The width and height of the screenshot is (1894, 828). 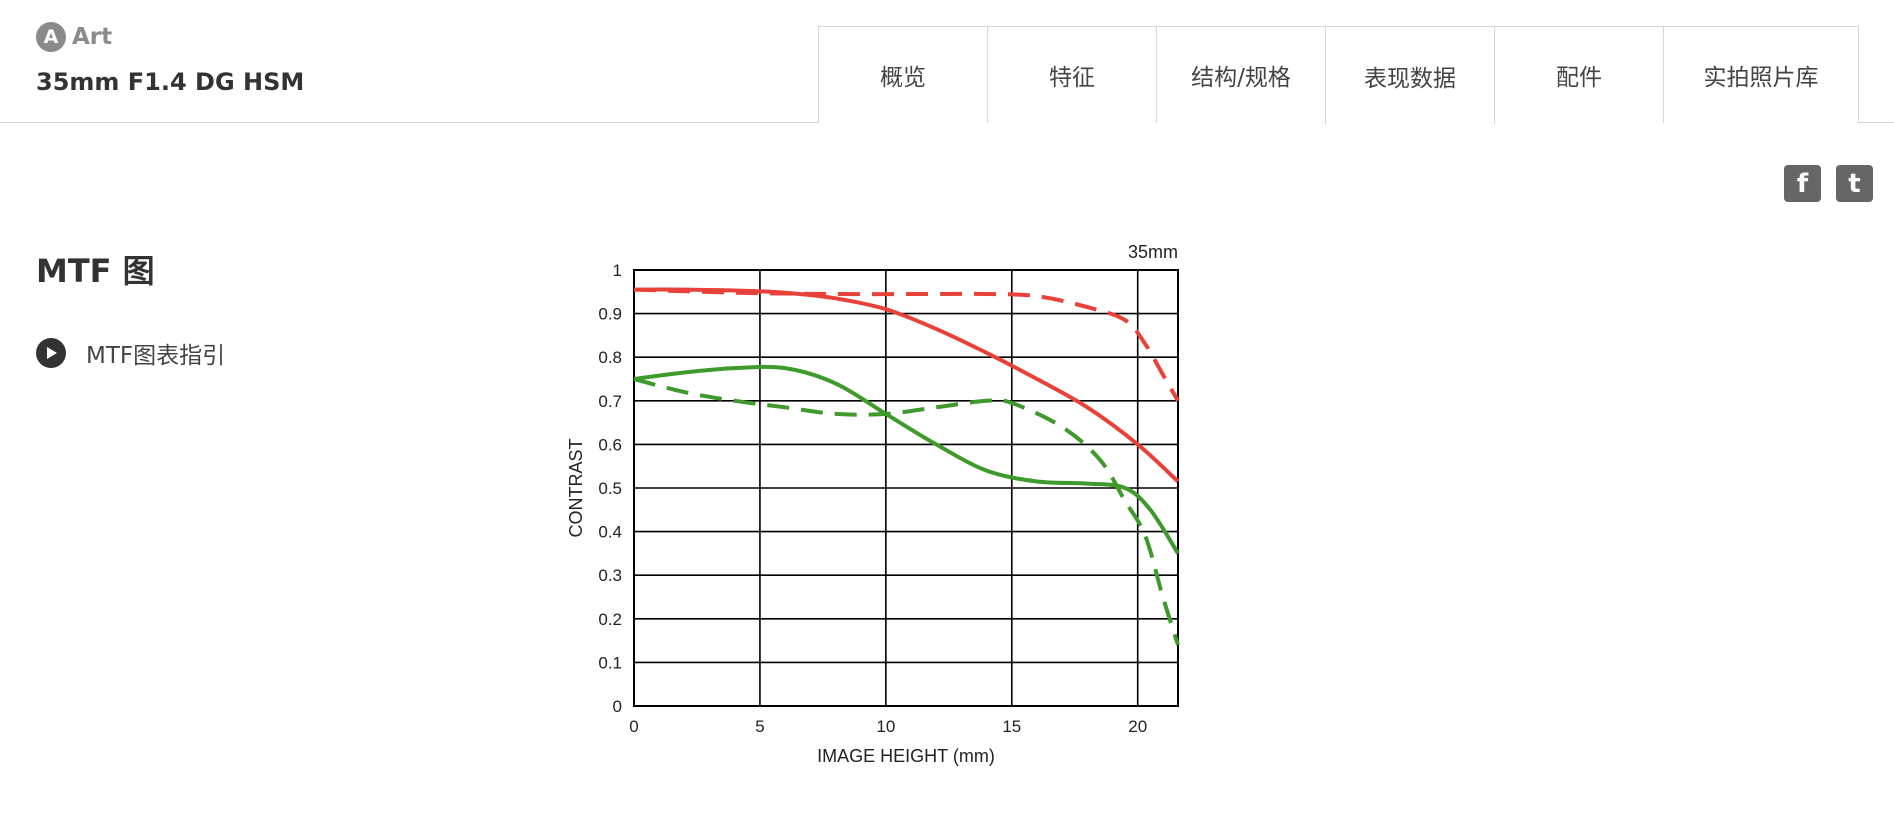 I want to click on series-badge: A Art, so click(x=74, y=37).